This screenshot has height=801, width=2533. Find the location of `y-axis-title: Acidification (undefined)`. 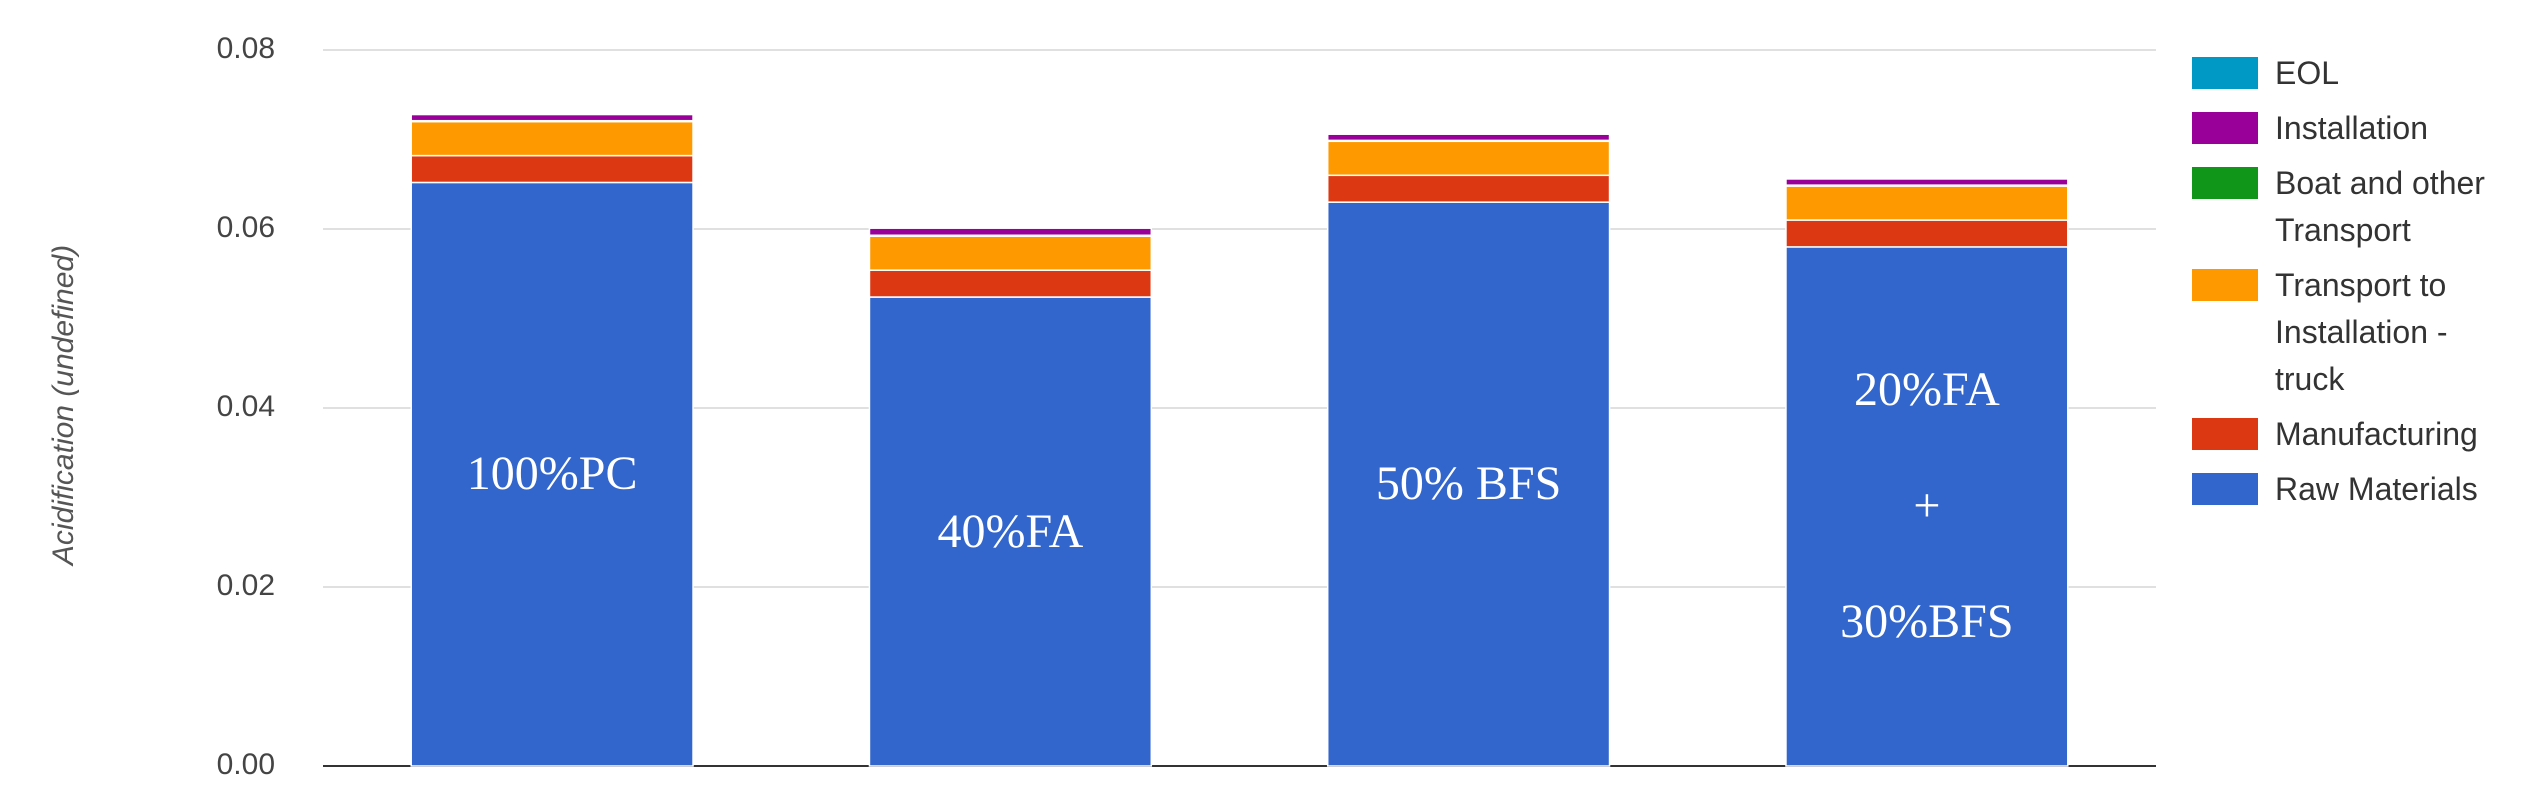

y-axis-title: Acidification (undefined) is located at coordinates (63, 406).